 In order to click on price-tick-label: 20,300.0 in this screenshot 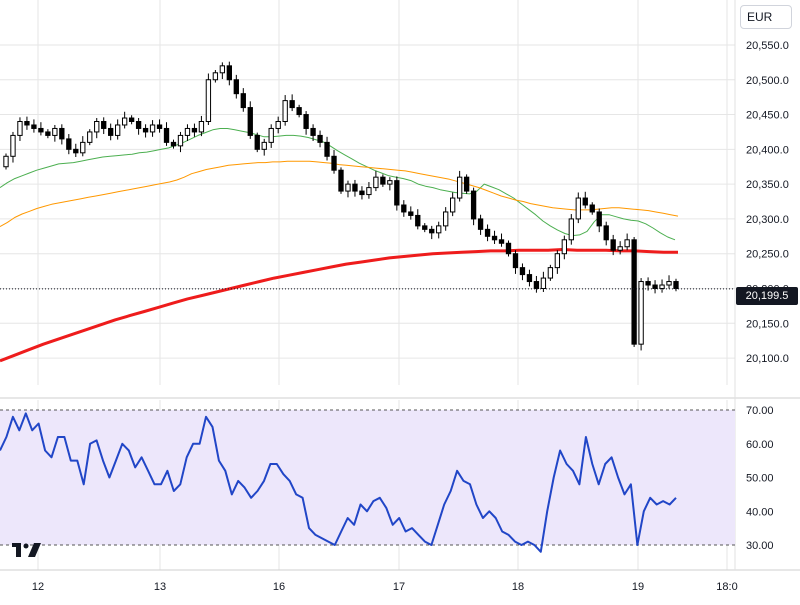, I will do `click(767, 220)`.